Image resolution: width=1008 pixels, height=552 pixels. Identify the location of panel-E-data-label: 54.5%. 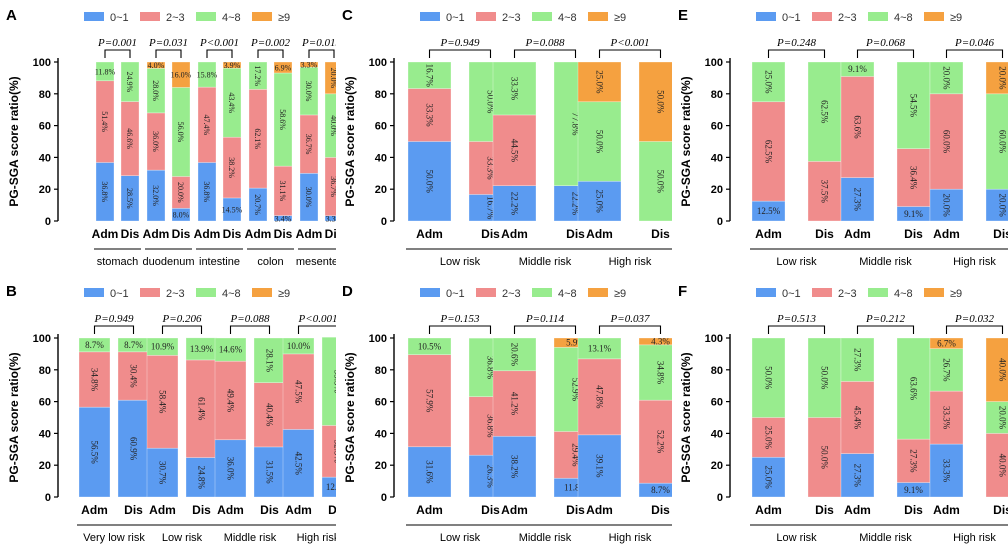
(914, 106).